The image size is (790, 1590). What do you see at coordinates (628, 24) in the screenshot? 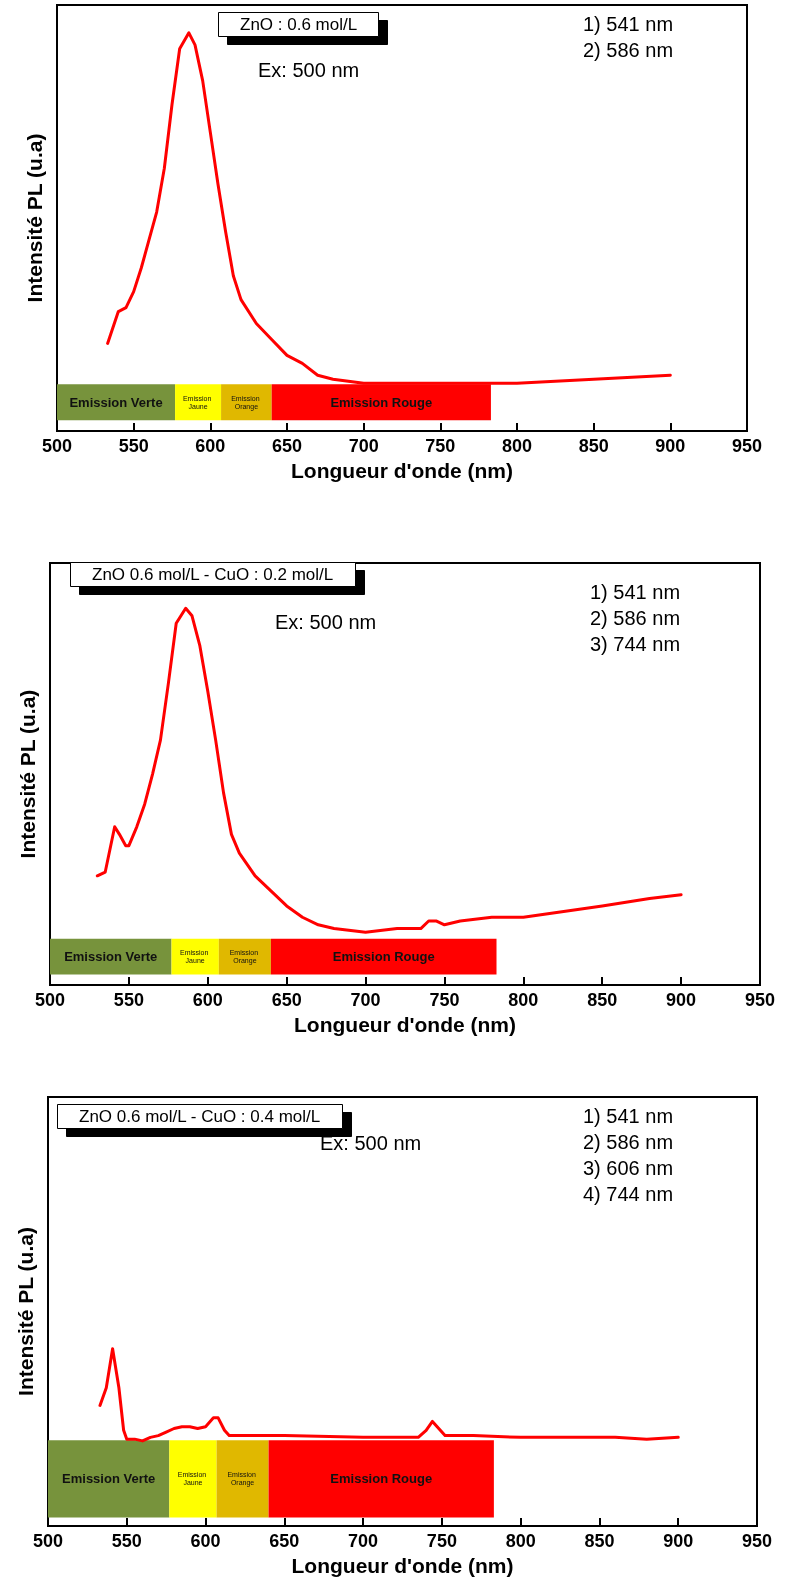
I see `annotation: 1) 541 nm` at bounding box center [628, 24].